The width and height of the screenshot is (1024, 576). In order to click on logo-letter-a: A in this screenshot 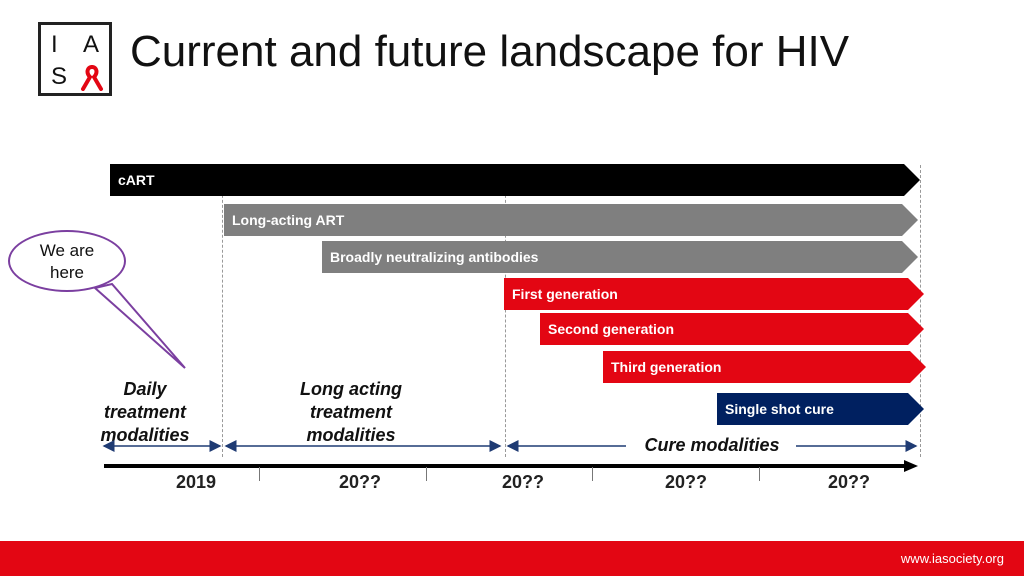, I will do `click(91, 44)`.